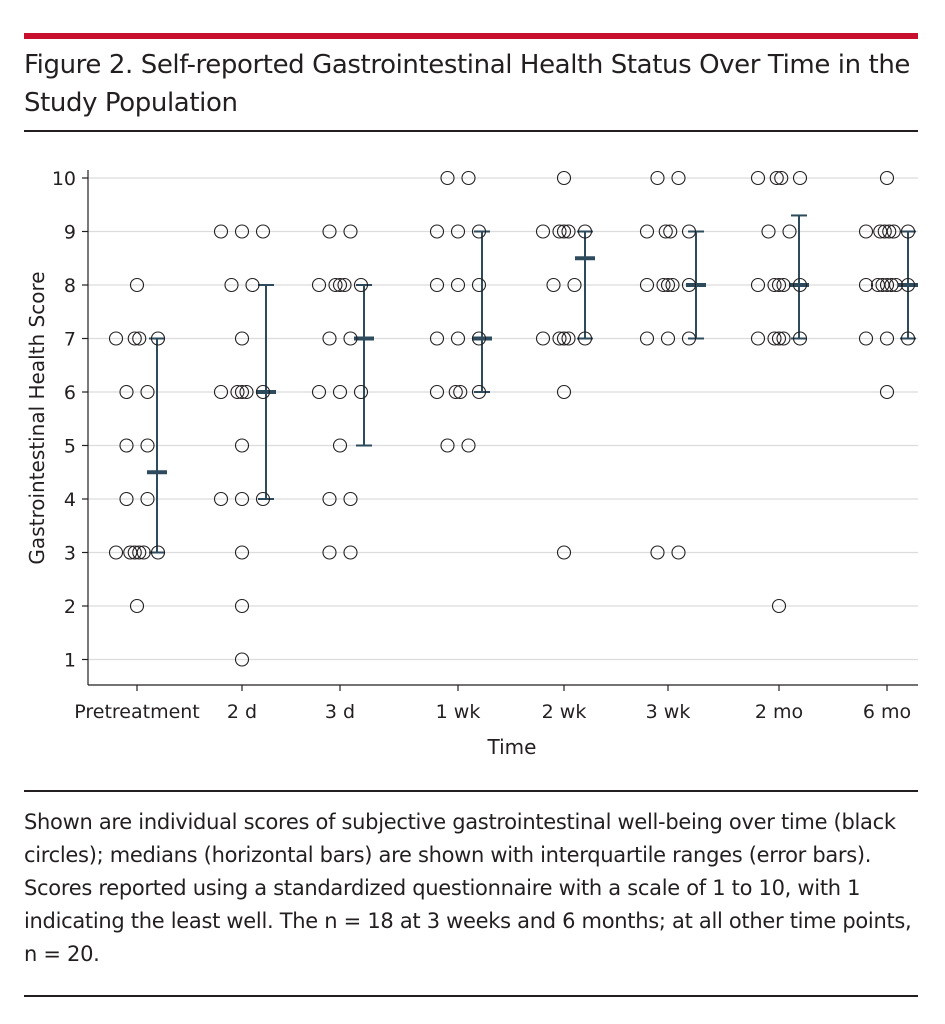  What do you see at coordinates (471, 36) in the screenshot?
I see `accent-rule` at bounding box center [471, 36].